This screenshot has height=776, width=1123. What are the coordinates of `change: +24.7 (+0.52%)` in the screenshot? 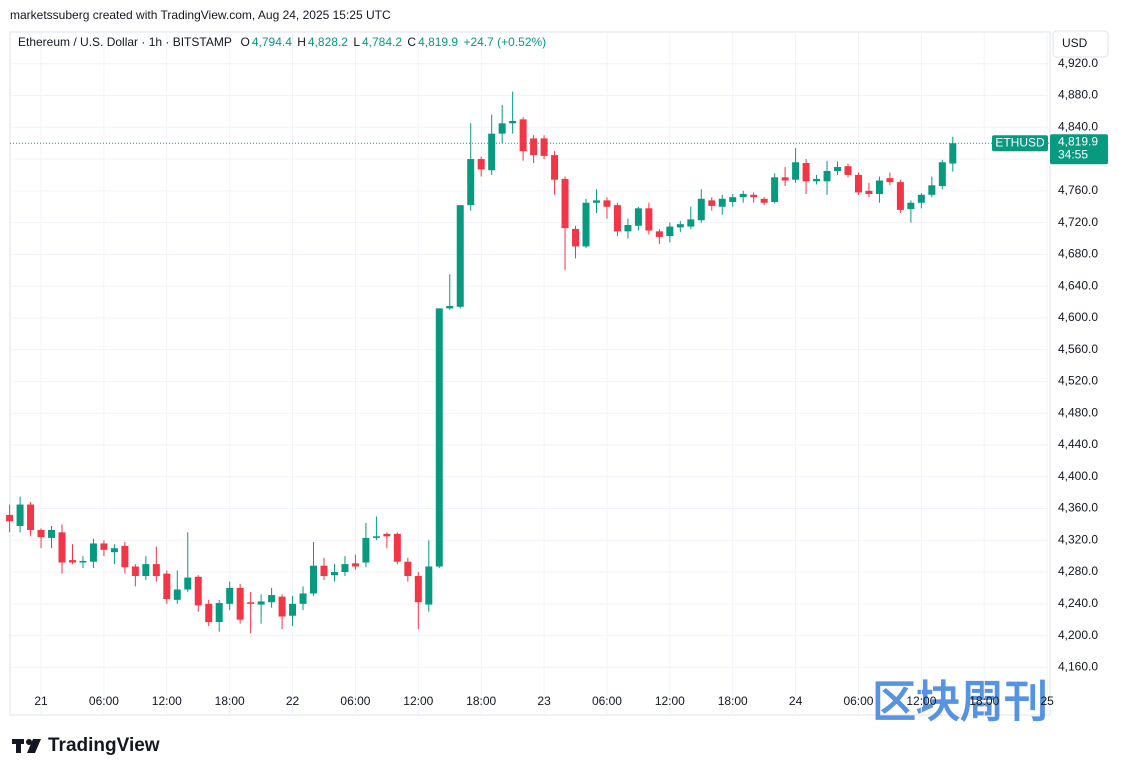 It's located at (505, 42).